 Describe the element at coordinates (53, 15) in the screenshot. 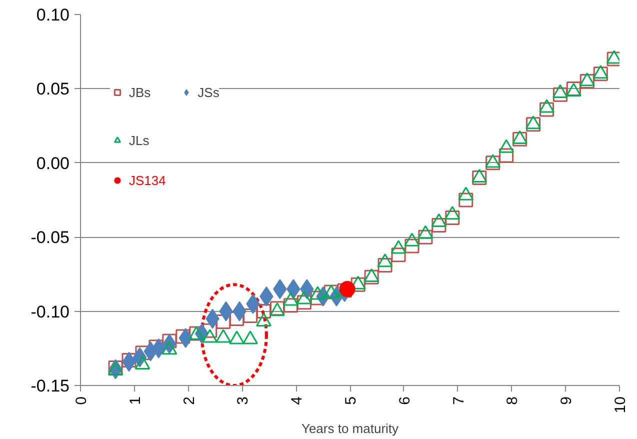

I see `y-tick-label: 0.10` at that location.